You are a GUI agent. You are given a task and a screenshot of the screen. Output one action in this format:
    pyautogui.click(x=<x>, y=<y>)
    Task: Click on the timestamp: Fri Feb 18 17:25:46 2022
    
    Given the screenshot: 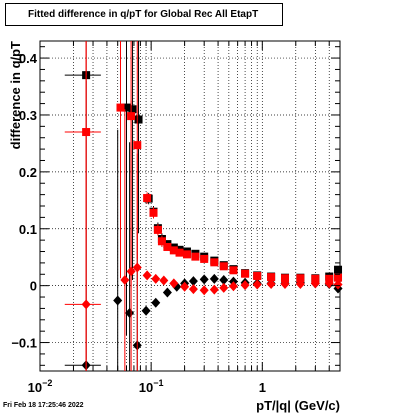 What is the action you would take?
    pyautogui.click(x=43, y=405)
    